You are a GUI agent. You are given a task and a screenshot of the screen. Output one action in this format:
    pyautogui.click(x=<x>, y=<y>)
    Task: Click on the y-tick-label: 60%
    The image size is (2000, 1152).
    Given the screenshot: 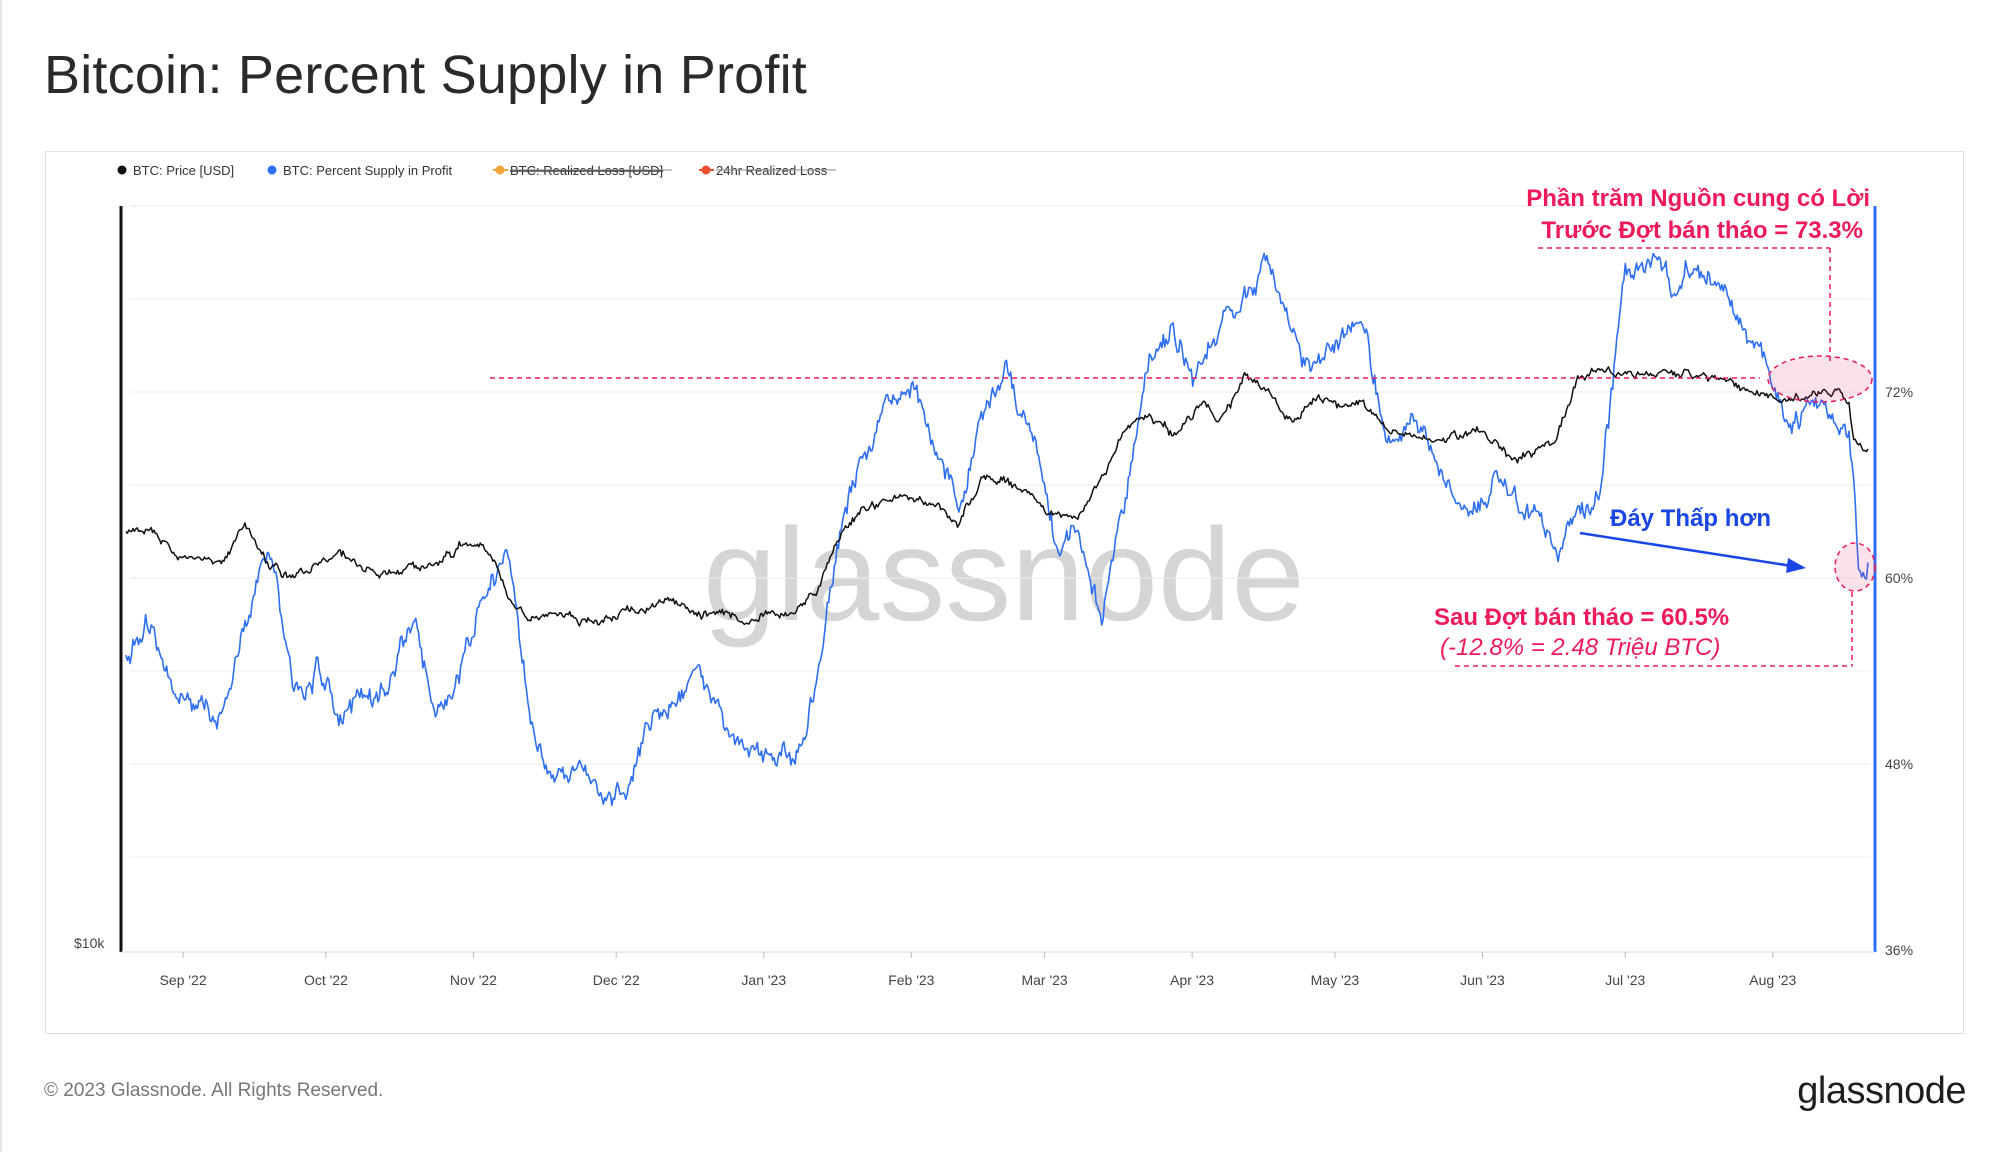 What is the action you would take?
    pyautogui.click(x=1899, y=578)
    